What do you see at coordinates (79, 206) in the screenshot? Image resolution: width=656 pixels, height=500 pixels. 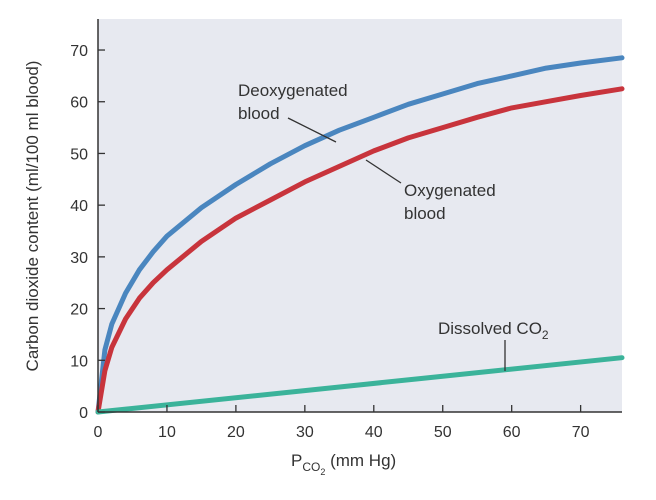 I see `y-tick-label: 40` at bounding box center [79, 206].